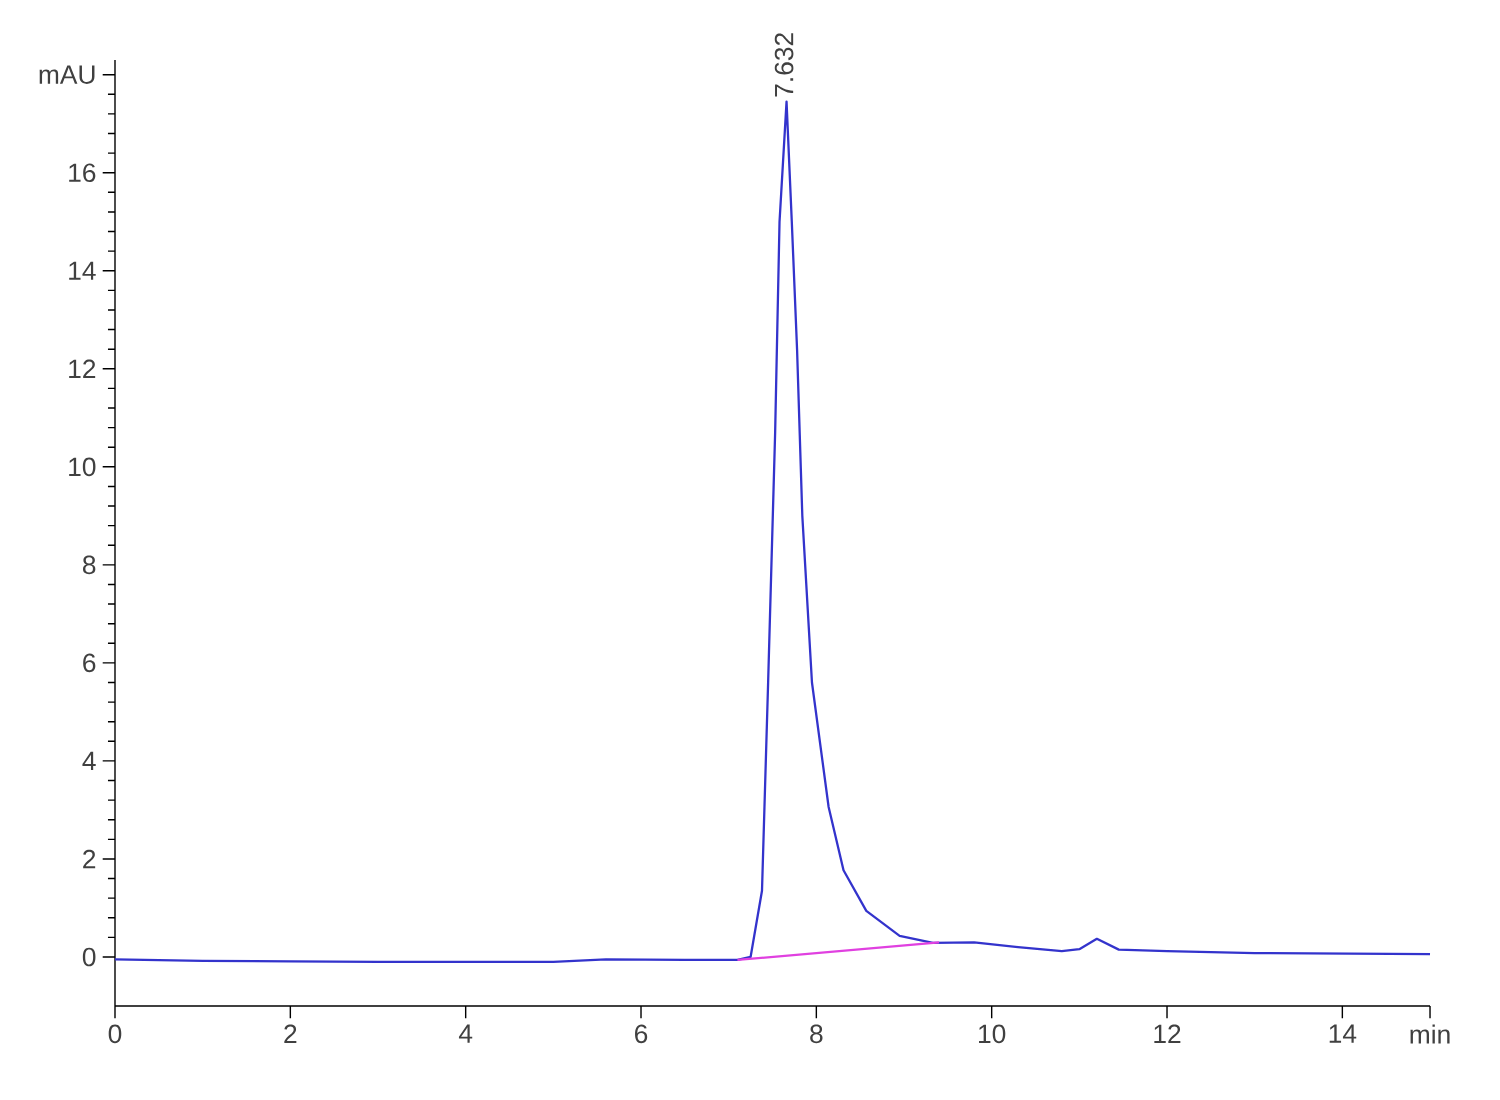 Image resolution: width=1500 pixels, height=1100 pixels. What do you see at coordinates (89, 565) in the screenshot?
I see `y-tick-label: 8` at bounding box center [89, 565].